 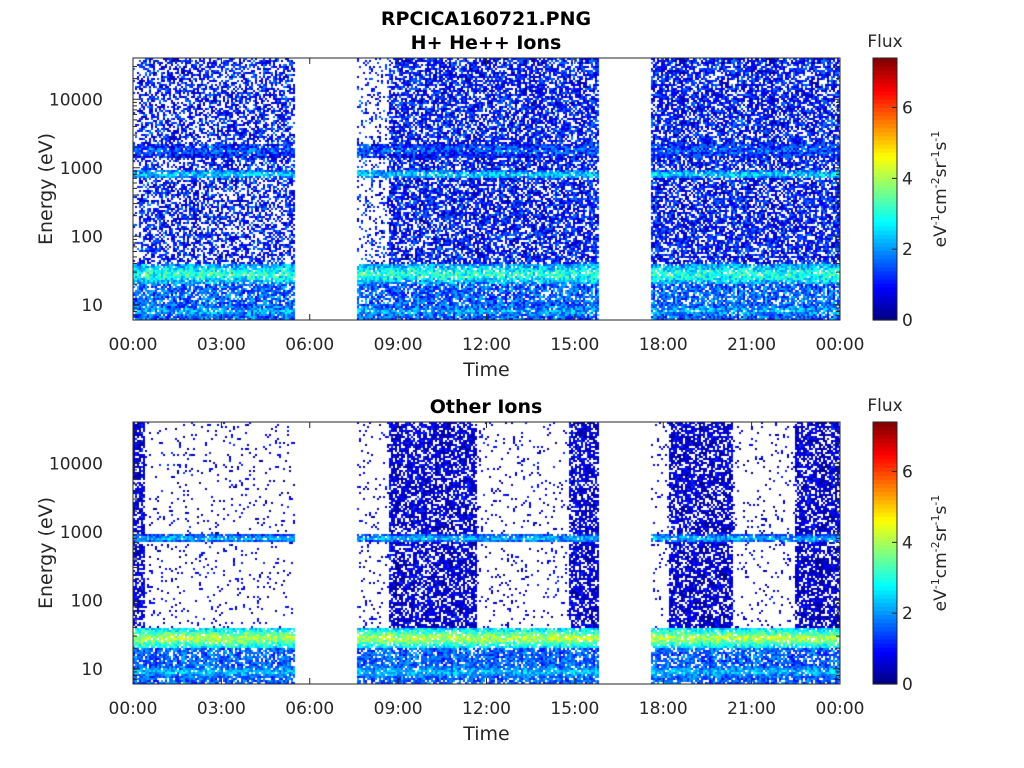 I want to click on colorbar: 0 2 4 6 Flux eV-1cm-2sr-1s-1, so click(x=909, y=181).